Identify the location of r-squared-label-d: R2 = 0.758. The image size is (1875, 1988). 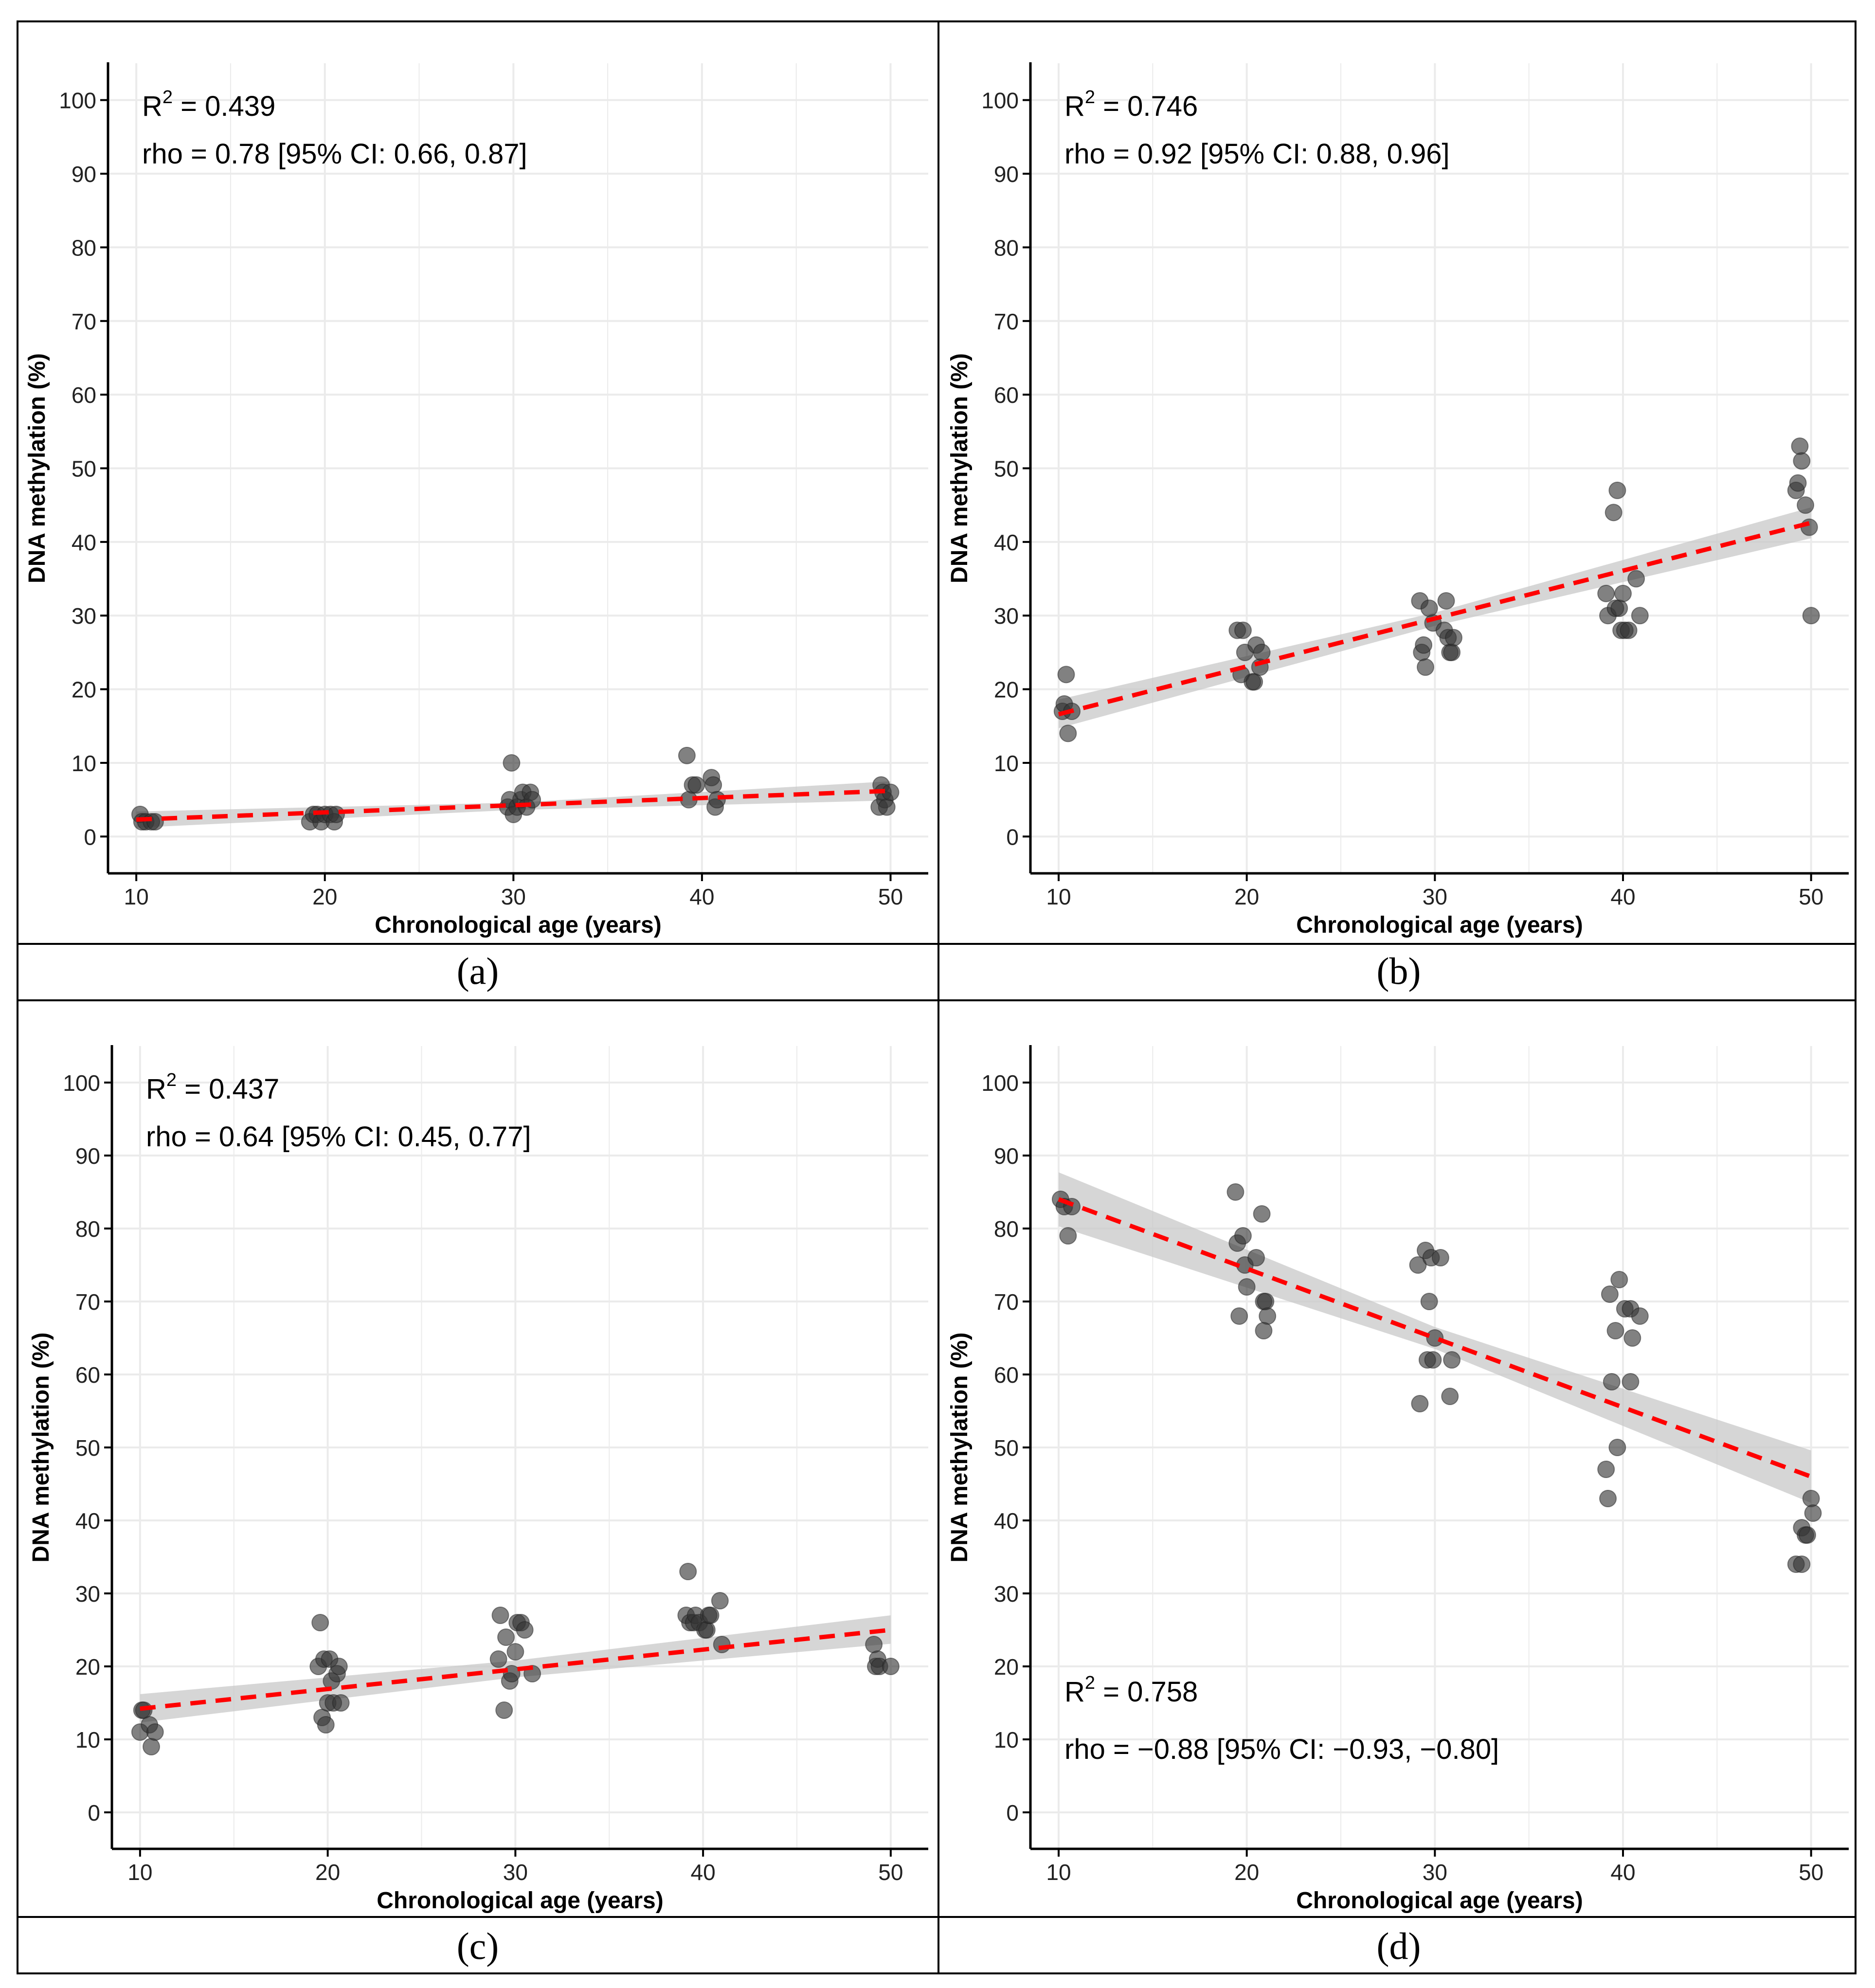
(1131, 1690).